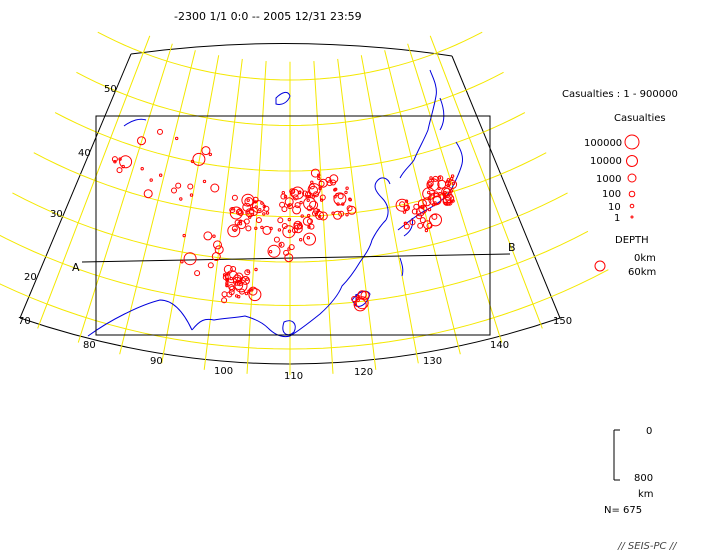  Describe the element at coordinates (603, 143) in the screenshot. I see `legend-size-100000: 100000` at that location.